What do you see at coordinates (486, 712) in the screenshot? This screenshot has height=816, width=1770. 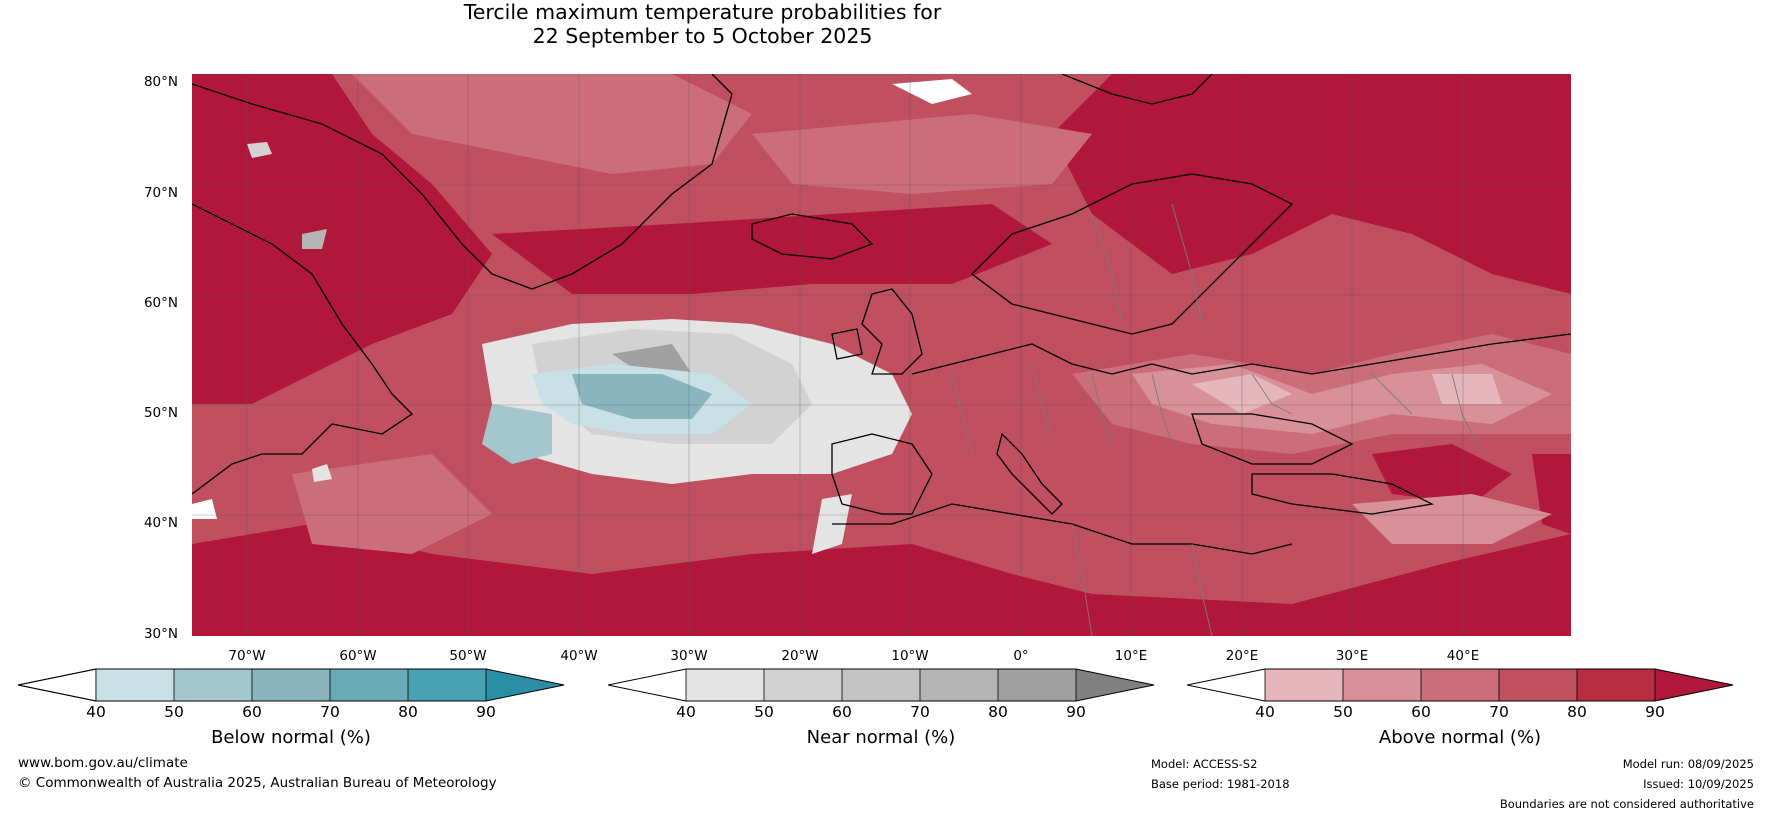 I see `cbar-below-tick-90: 90` at bounding box center [486, 712].